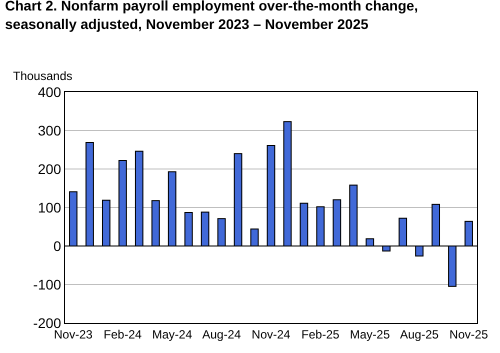 Image resolution: width=500 pixels, height=353 pixels. Describe the element at coordinates (172, 334) in the screenshot. I see `x-tick-label: May-24` at that location.